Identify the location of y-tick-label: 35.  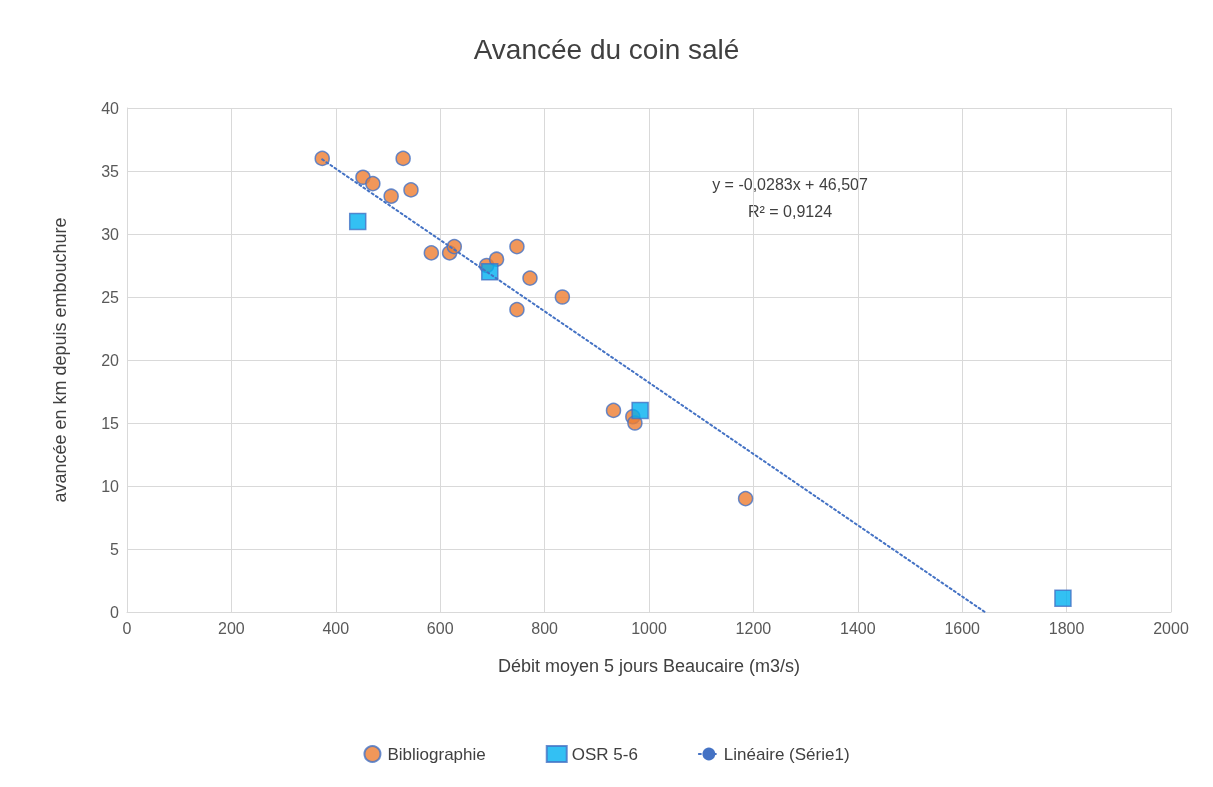
(110, 171).